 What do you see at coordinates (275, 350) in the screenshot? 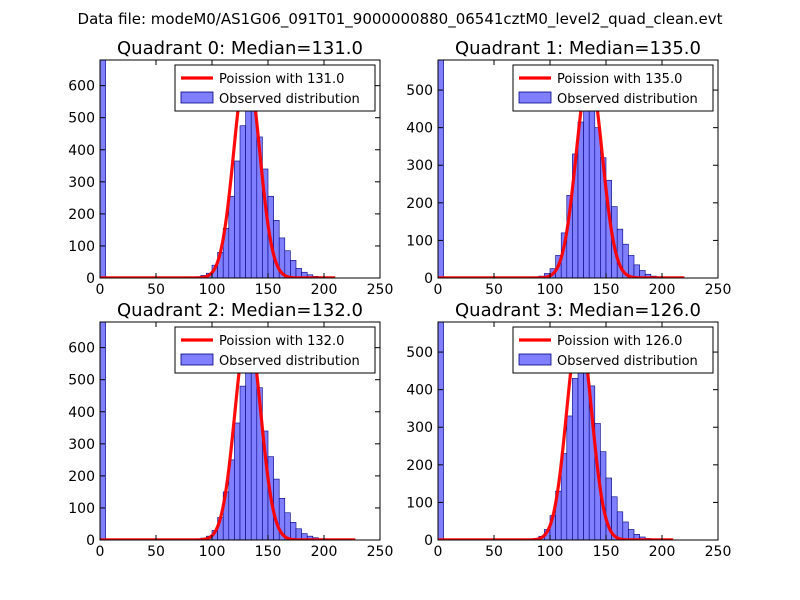
I see `legend: Poission with 132.0 Observed distribution` at bounding box center [275, 350].